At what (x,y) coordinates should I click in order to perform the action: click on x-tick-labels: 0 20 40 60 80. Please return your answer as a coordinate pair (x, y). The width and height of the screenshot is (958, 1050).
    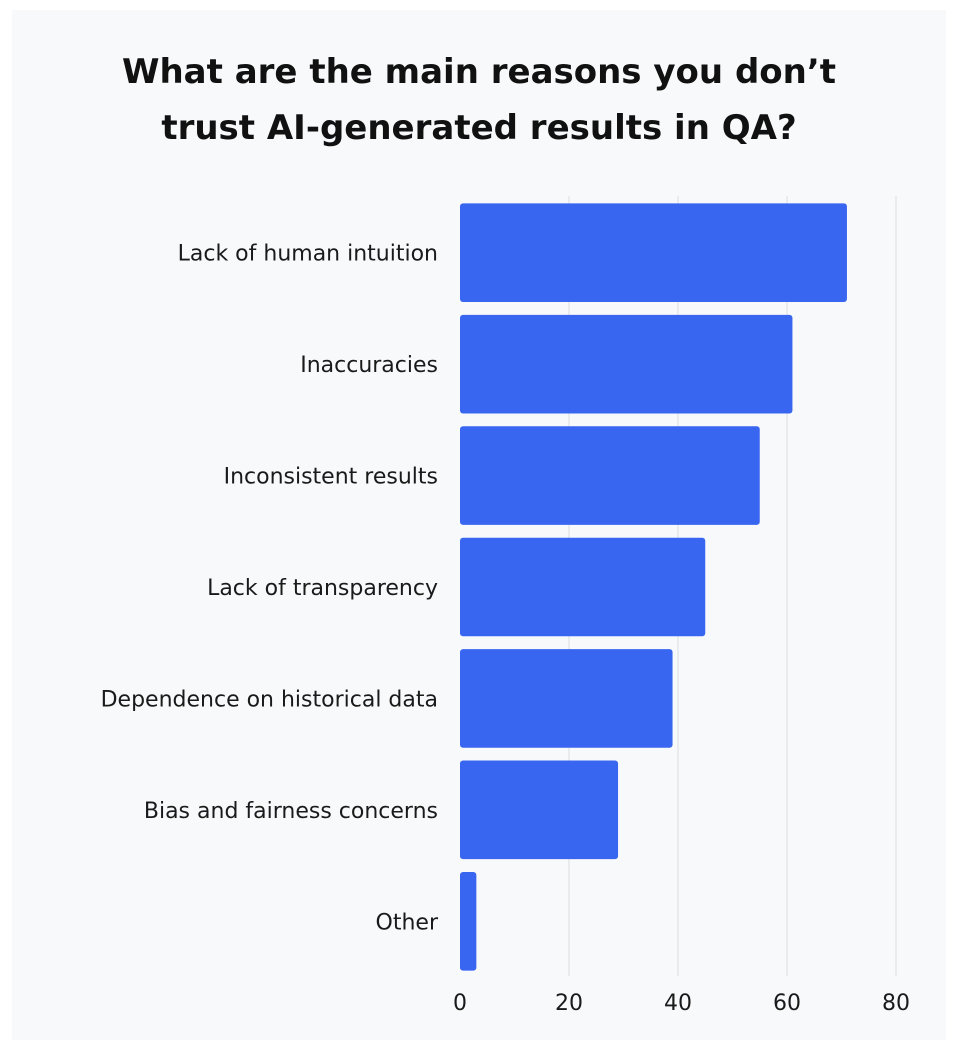
    Looking at the image, I should click on (681, 1003).